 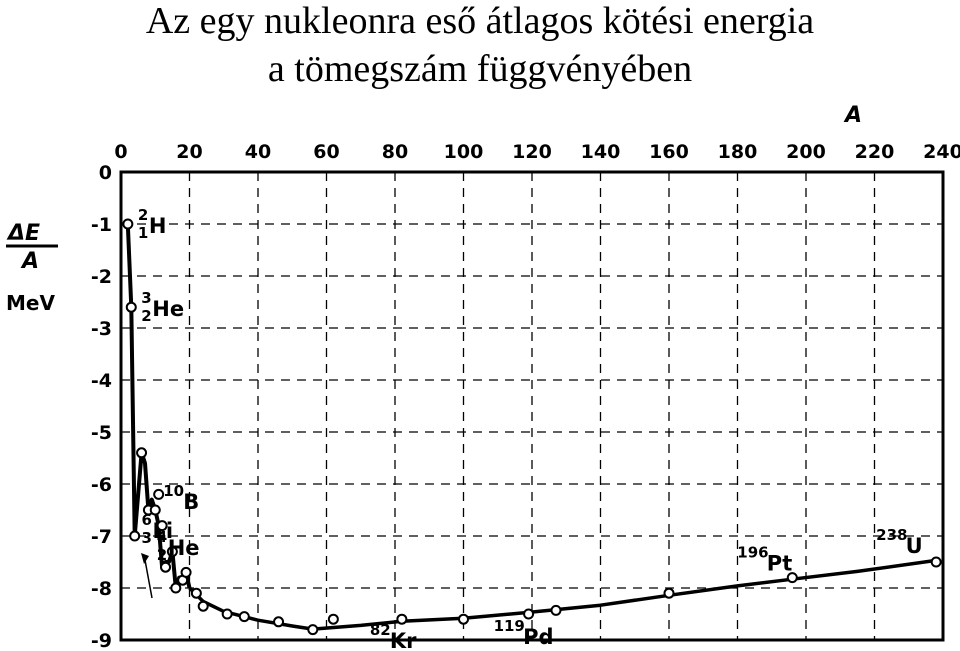 I want to click on x-tick-label: 160, so click(x=669, y=152).